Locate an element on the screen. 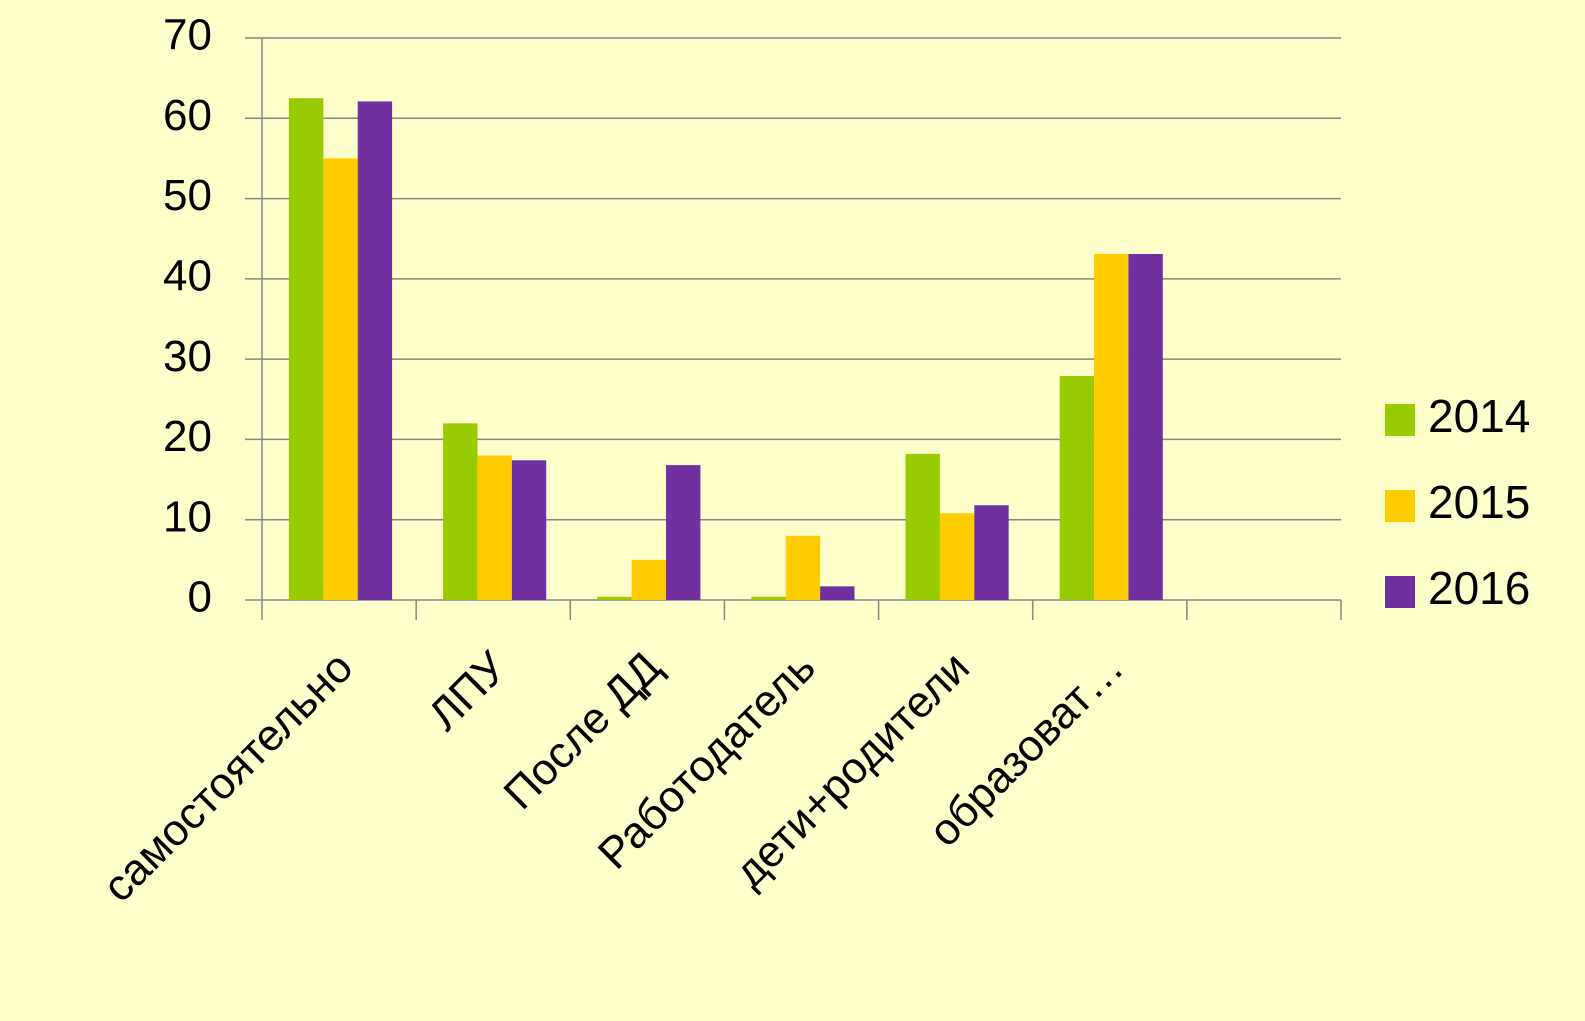 The height and width of the screenshot is (1021, 1585). y-tick-label: 50 is located at coordinates (187, 195).